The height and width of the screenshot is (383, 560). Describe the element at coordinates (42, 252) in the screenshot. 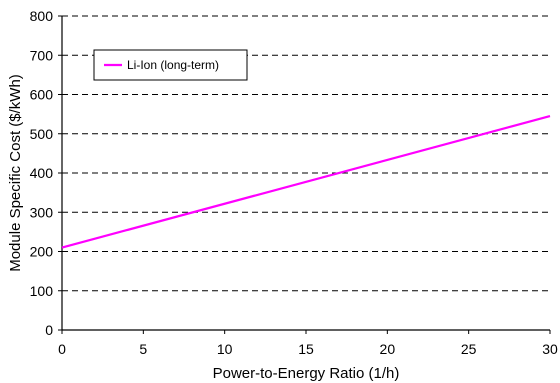

I see `y-tick-label-200: 200` at that location.